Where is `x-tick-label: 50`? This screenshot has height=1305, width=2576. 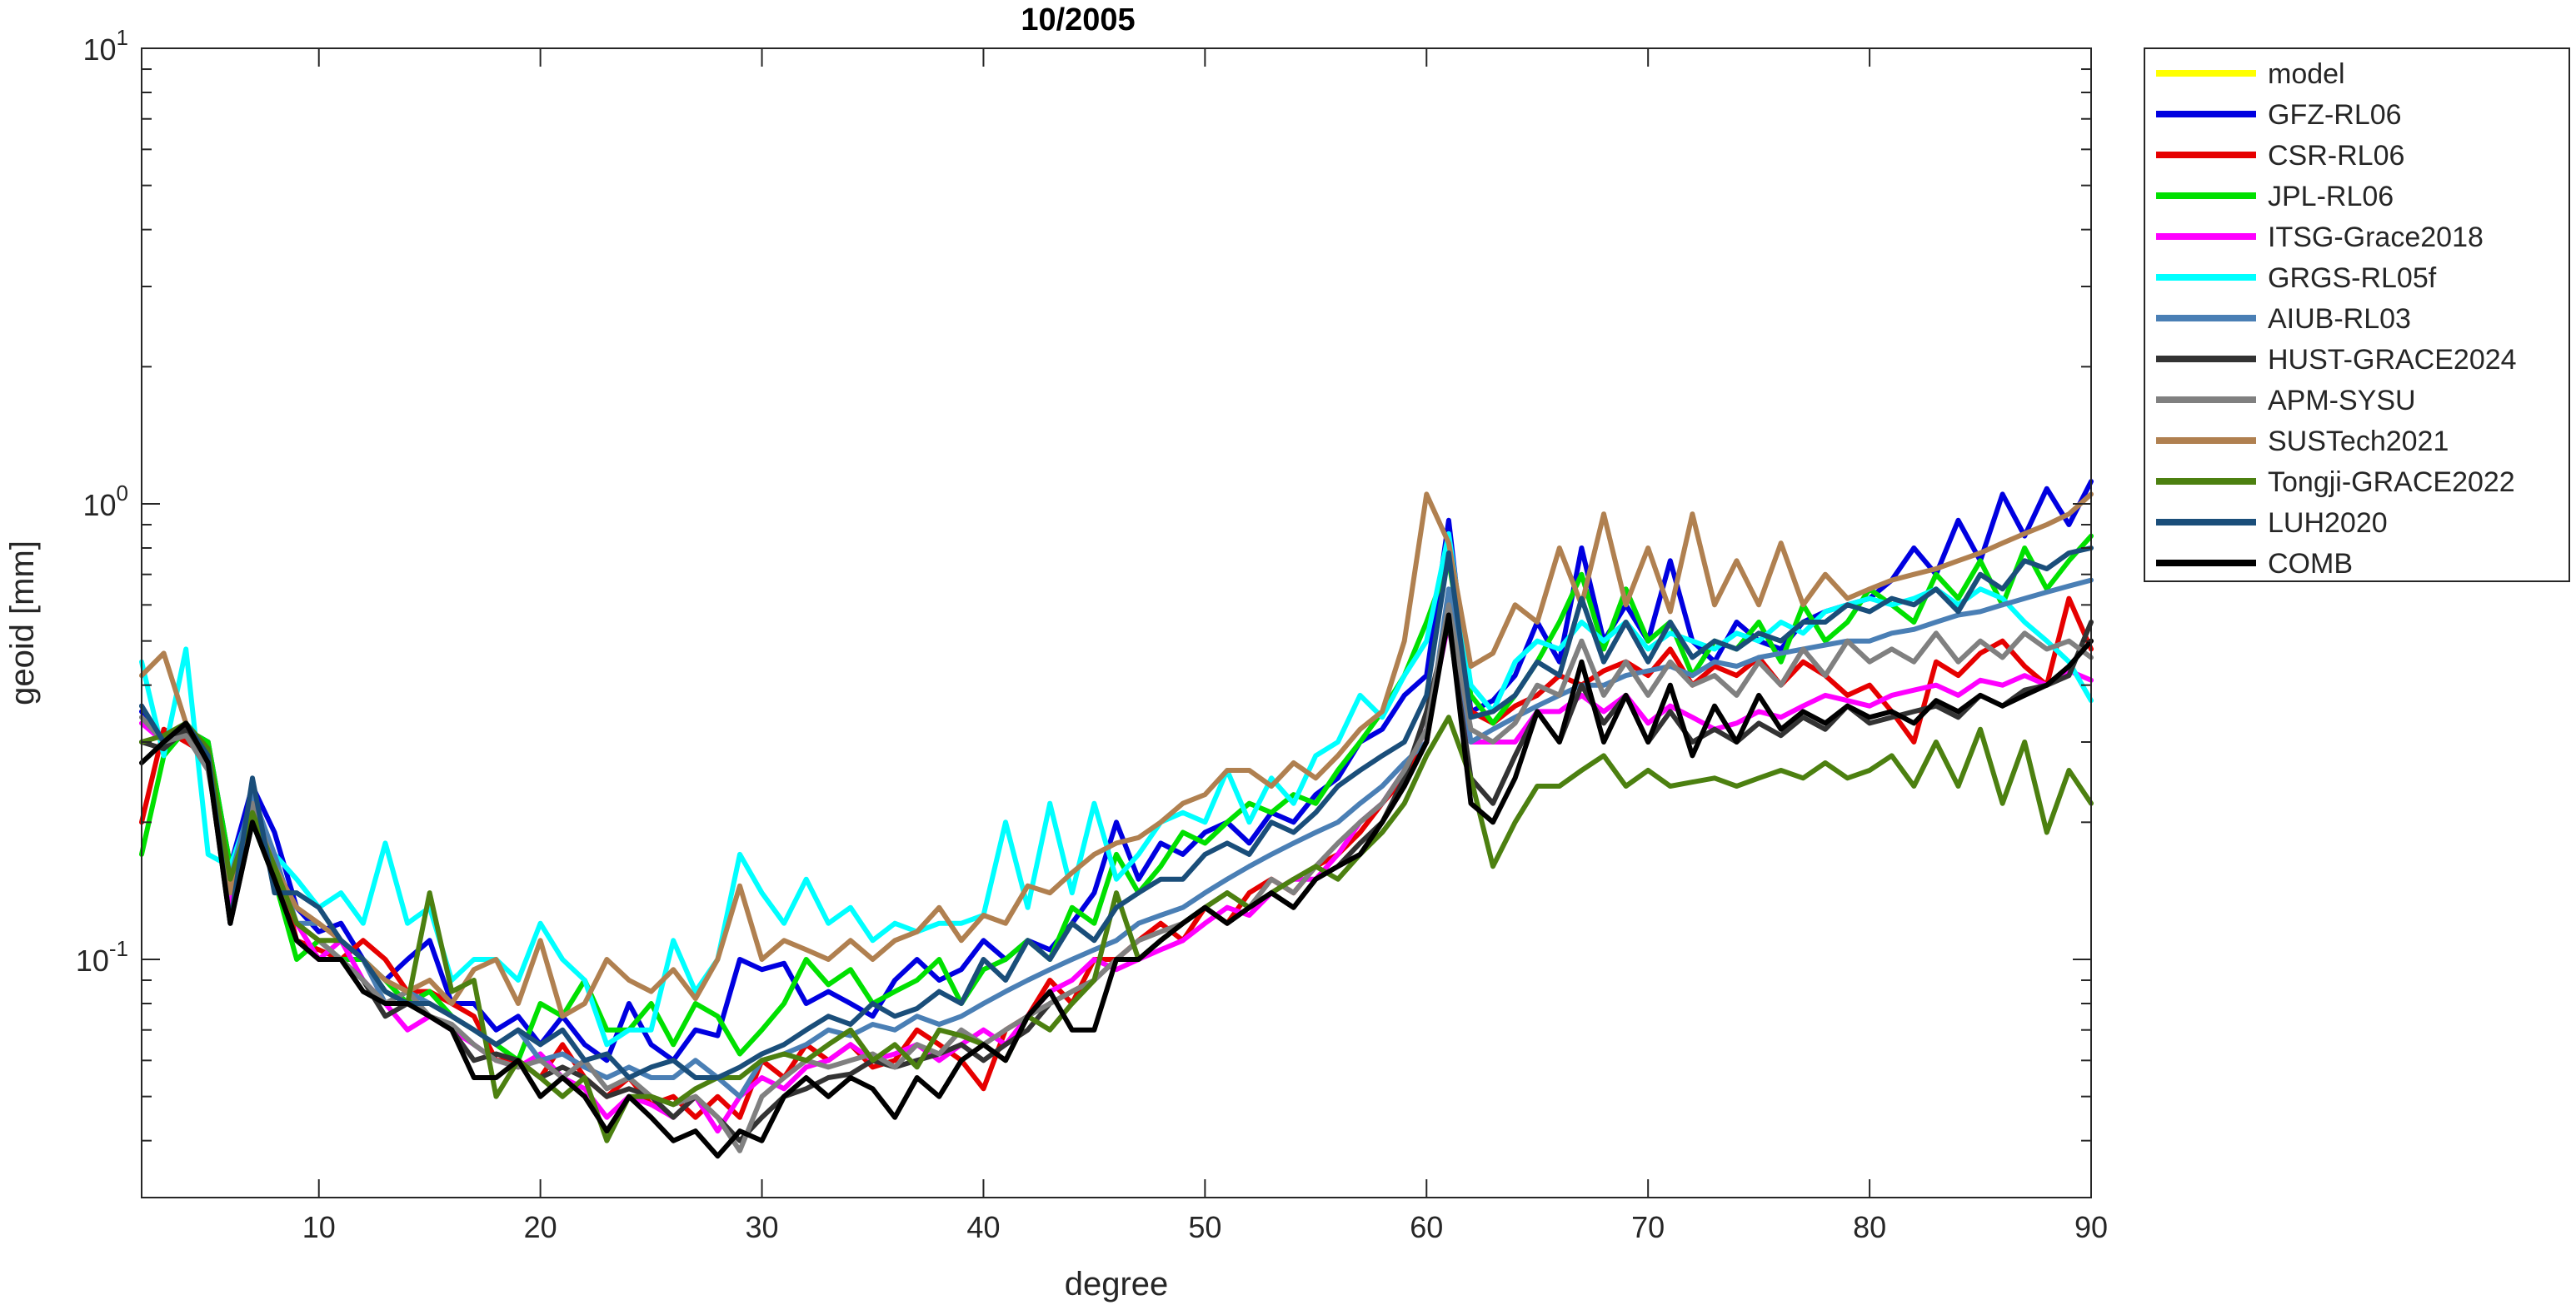 x-tick-label: 50 is located at coordinates (1204, 1227).